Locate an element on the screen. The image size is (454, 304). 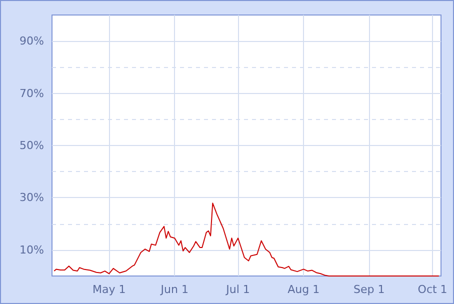
y-tick-label: 30% is located at coordinates (32, 197).